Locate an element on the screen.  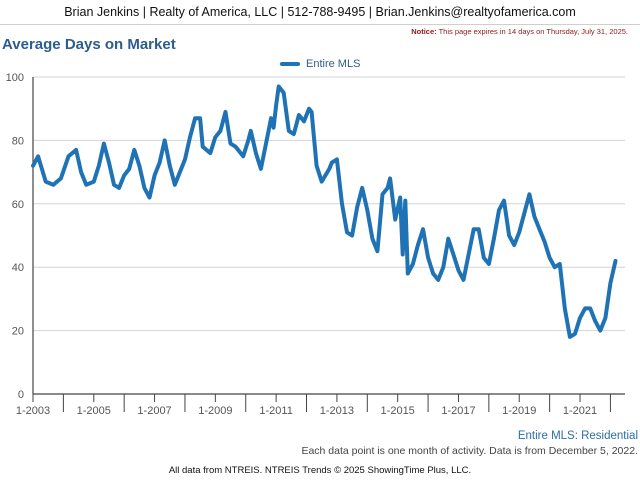
x-tick-label: 1-2012 is located at coordinates (306, 419).